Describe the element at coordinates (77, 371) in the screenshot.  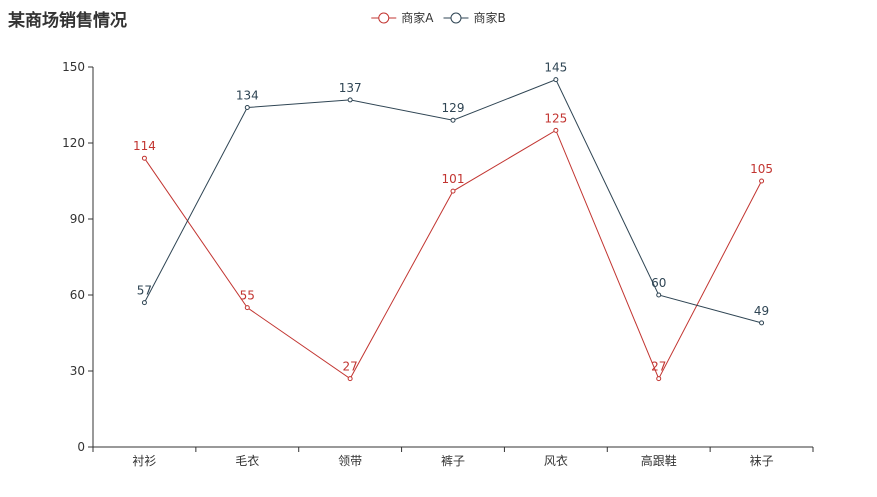
I see `y-tick-label: 30` at that location.